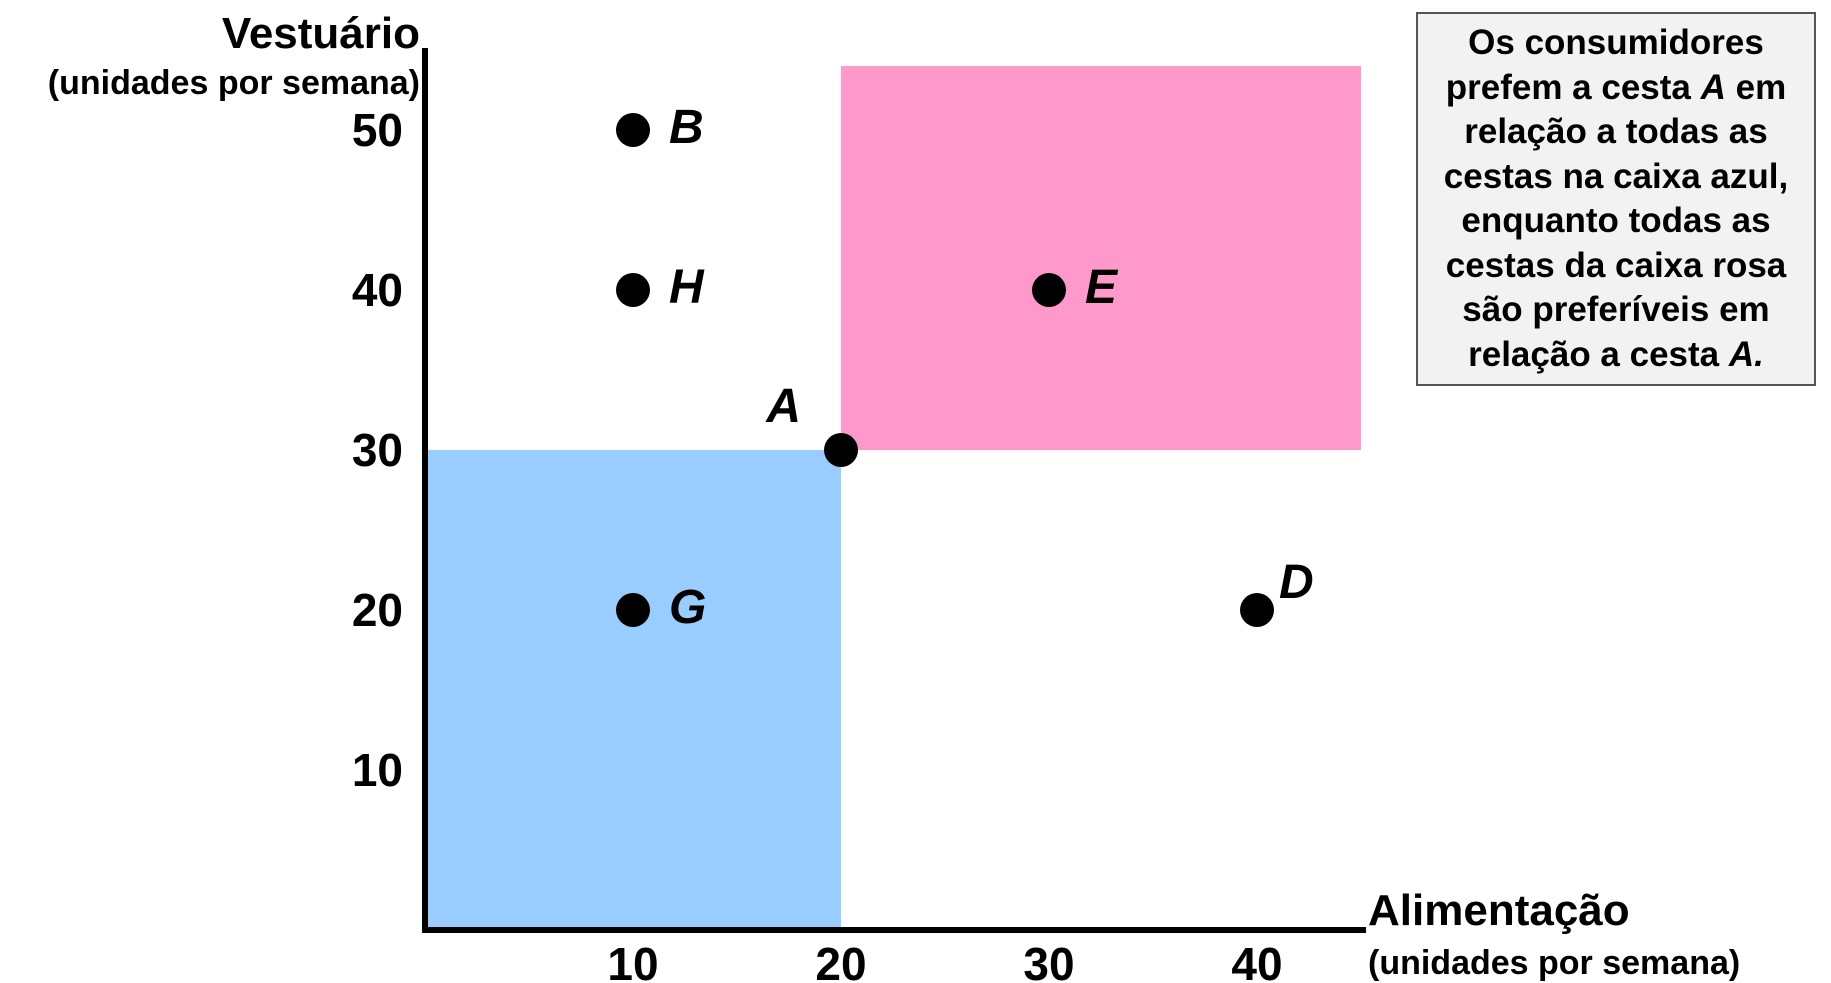 The height and width of the screenshot is (983, 1831). I want to click on annotation-line: cestas da caixa rosa, so click(1616, 266).